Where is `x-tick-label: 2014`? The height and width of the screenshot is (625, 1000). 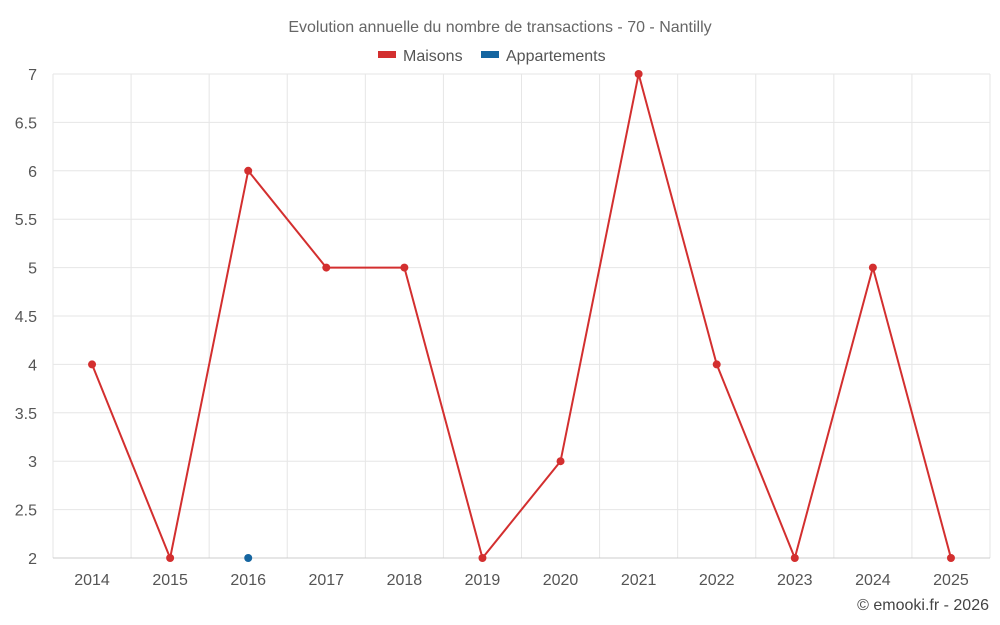
x-tick-label: 2014 is located at coordinates (92, 580).